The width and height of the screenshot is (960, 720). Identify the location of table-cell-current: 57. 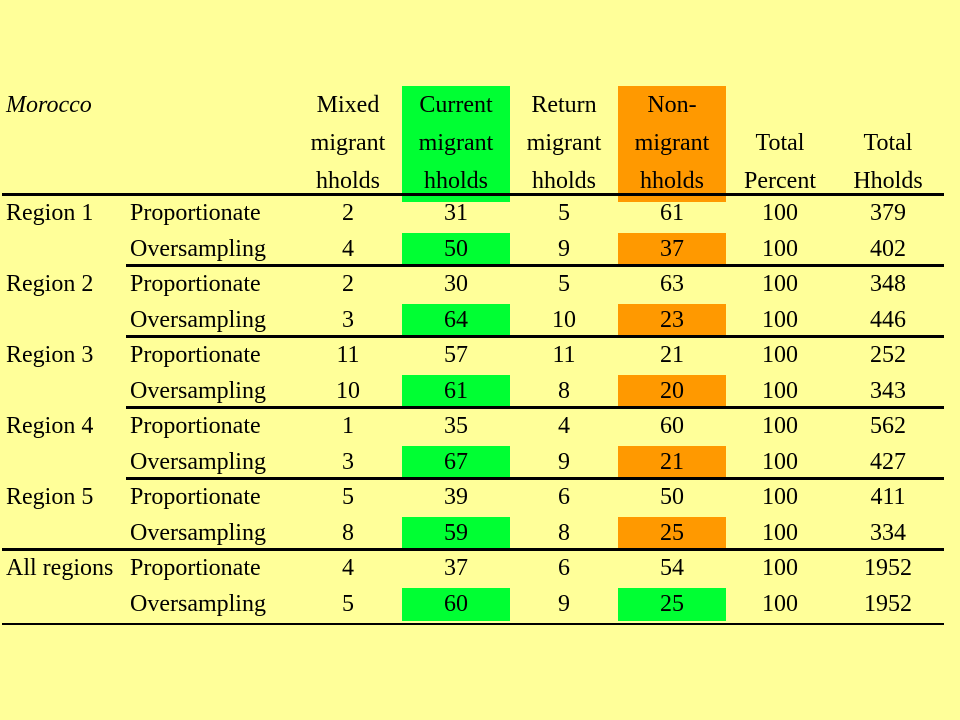
(456, 355).